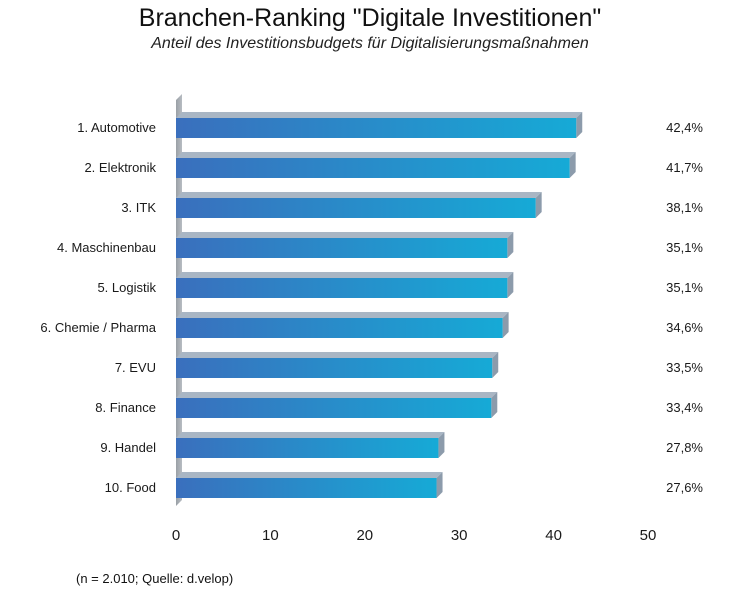 This screenshot has width=740, height=600. I want to click on source-note: (n = 2.010; Quelle: d.velop), so click(155, 578).